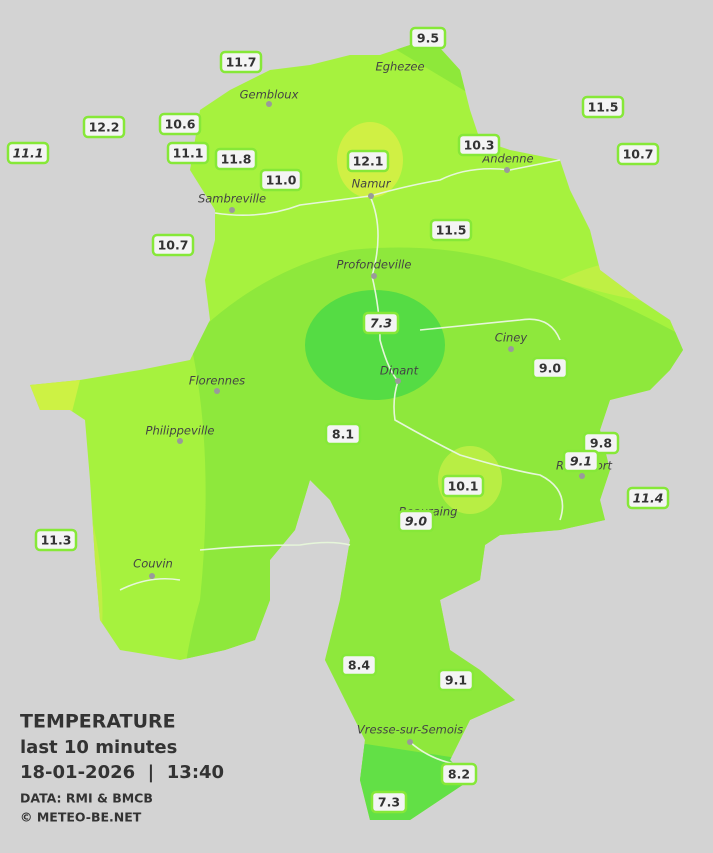 The height and width of the screenshot is (853, 713). I want to click on station: 11.8, so click(236, 159).